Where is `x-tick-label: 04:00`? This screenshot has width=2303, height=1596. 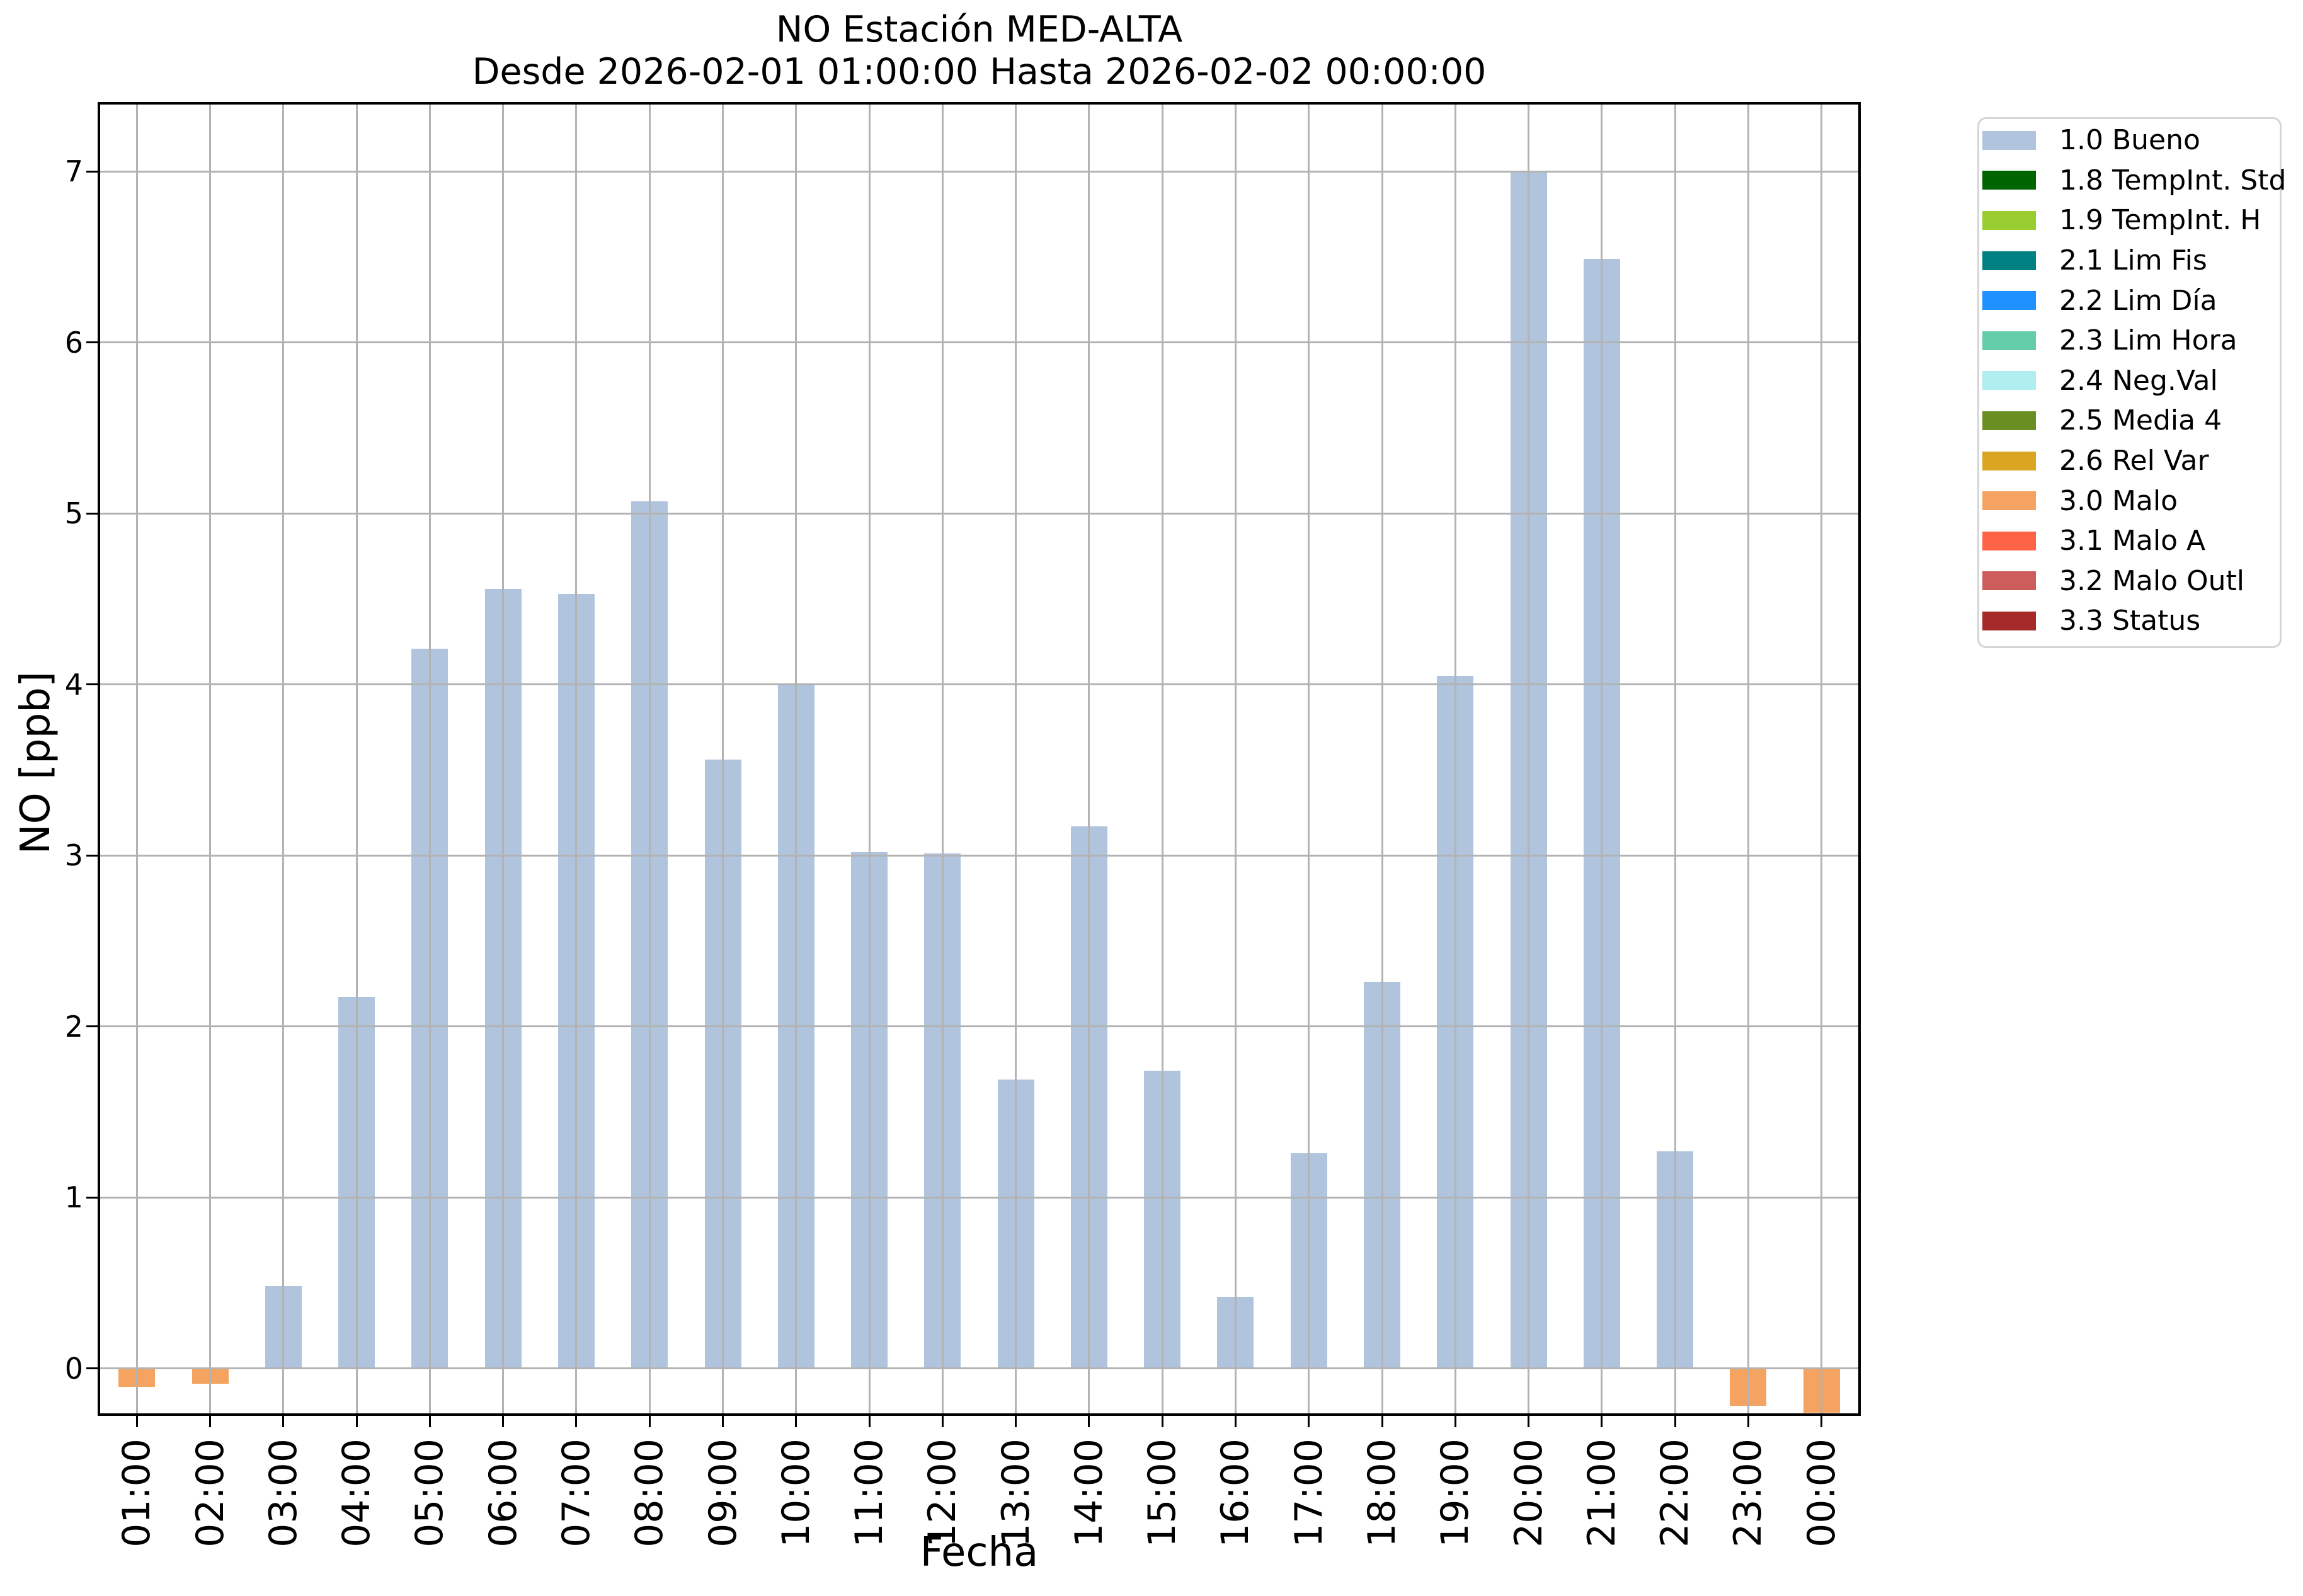 x-tick-label: 04:00 is located at coordinates (356, 1493).